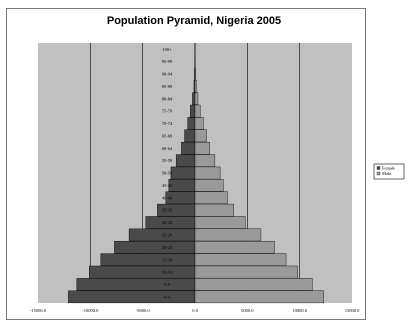  Describe the element at coordinates (167, 247) in the screenshot. I see `category-label: 20-24` at that location.